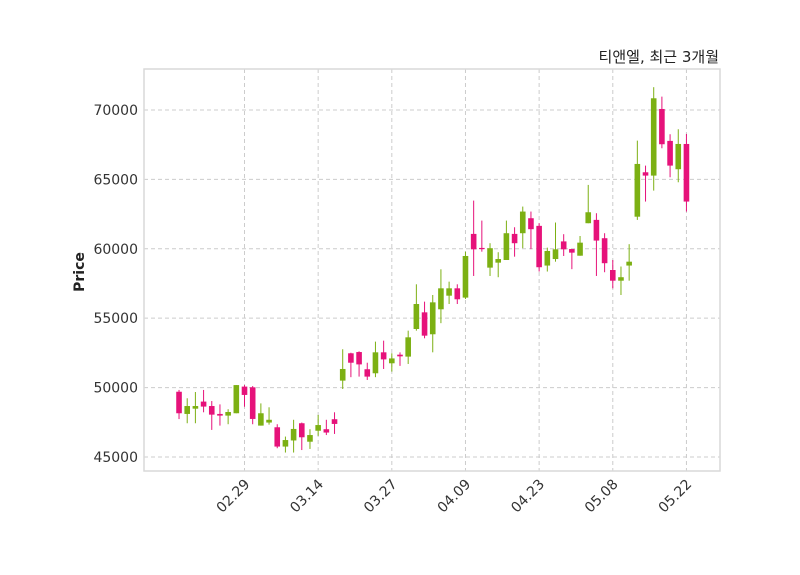 Image resolution: width=800 pixels, height=575 pixels. Describe the element at coordinates (602, 497) in the screenshot. I see `x-tick-label: 05.08` at that location.